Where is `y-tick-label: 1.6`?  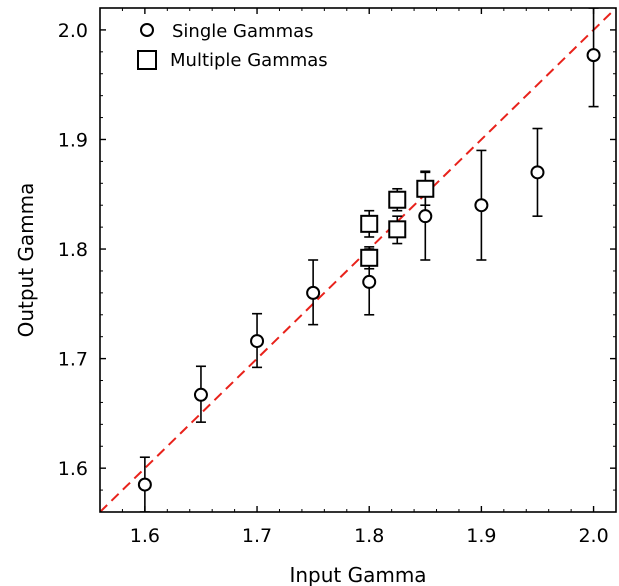 y-tick-label: 1.6 is located at coordinates (73, 469).